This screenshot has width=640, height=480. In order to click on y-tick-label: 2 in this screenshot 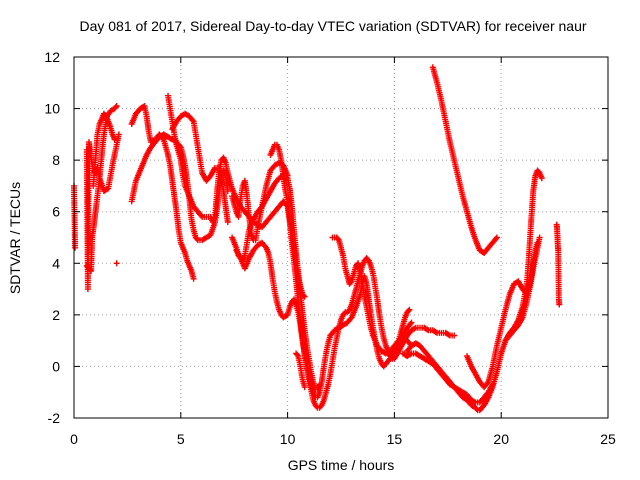, I will do `click(56, 315)`.